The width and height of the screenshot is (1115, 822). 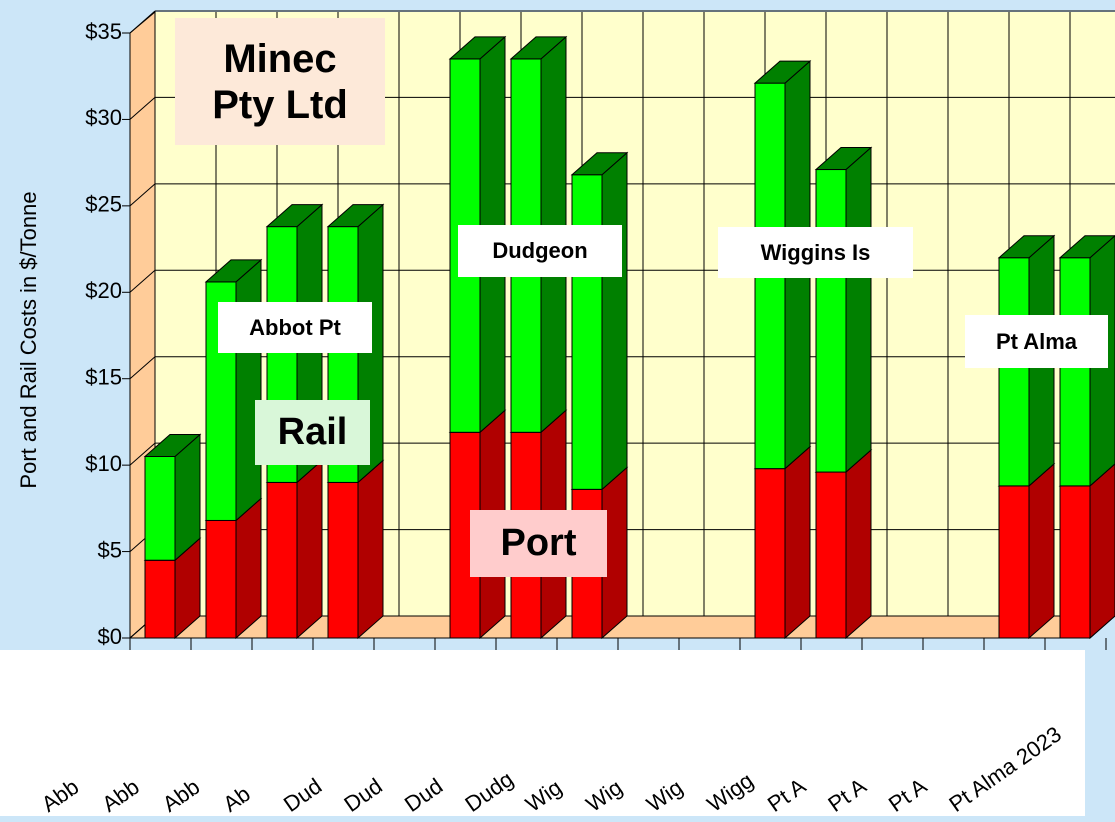 I want to click on y-tick-label: $30, so click(x=103, y=117).